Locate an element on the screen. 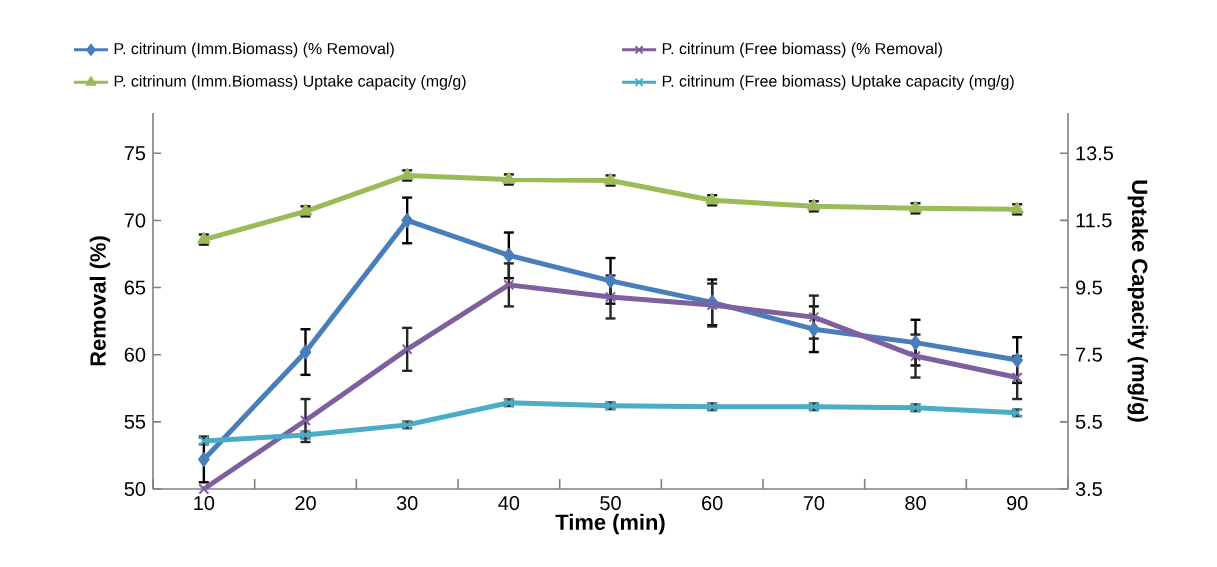 The height and width of the screenshot is (567, 1217). x-tick-label: 60 is located at coordinates (712, 503).